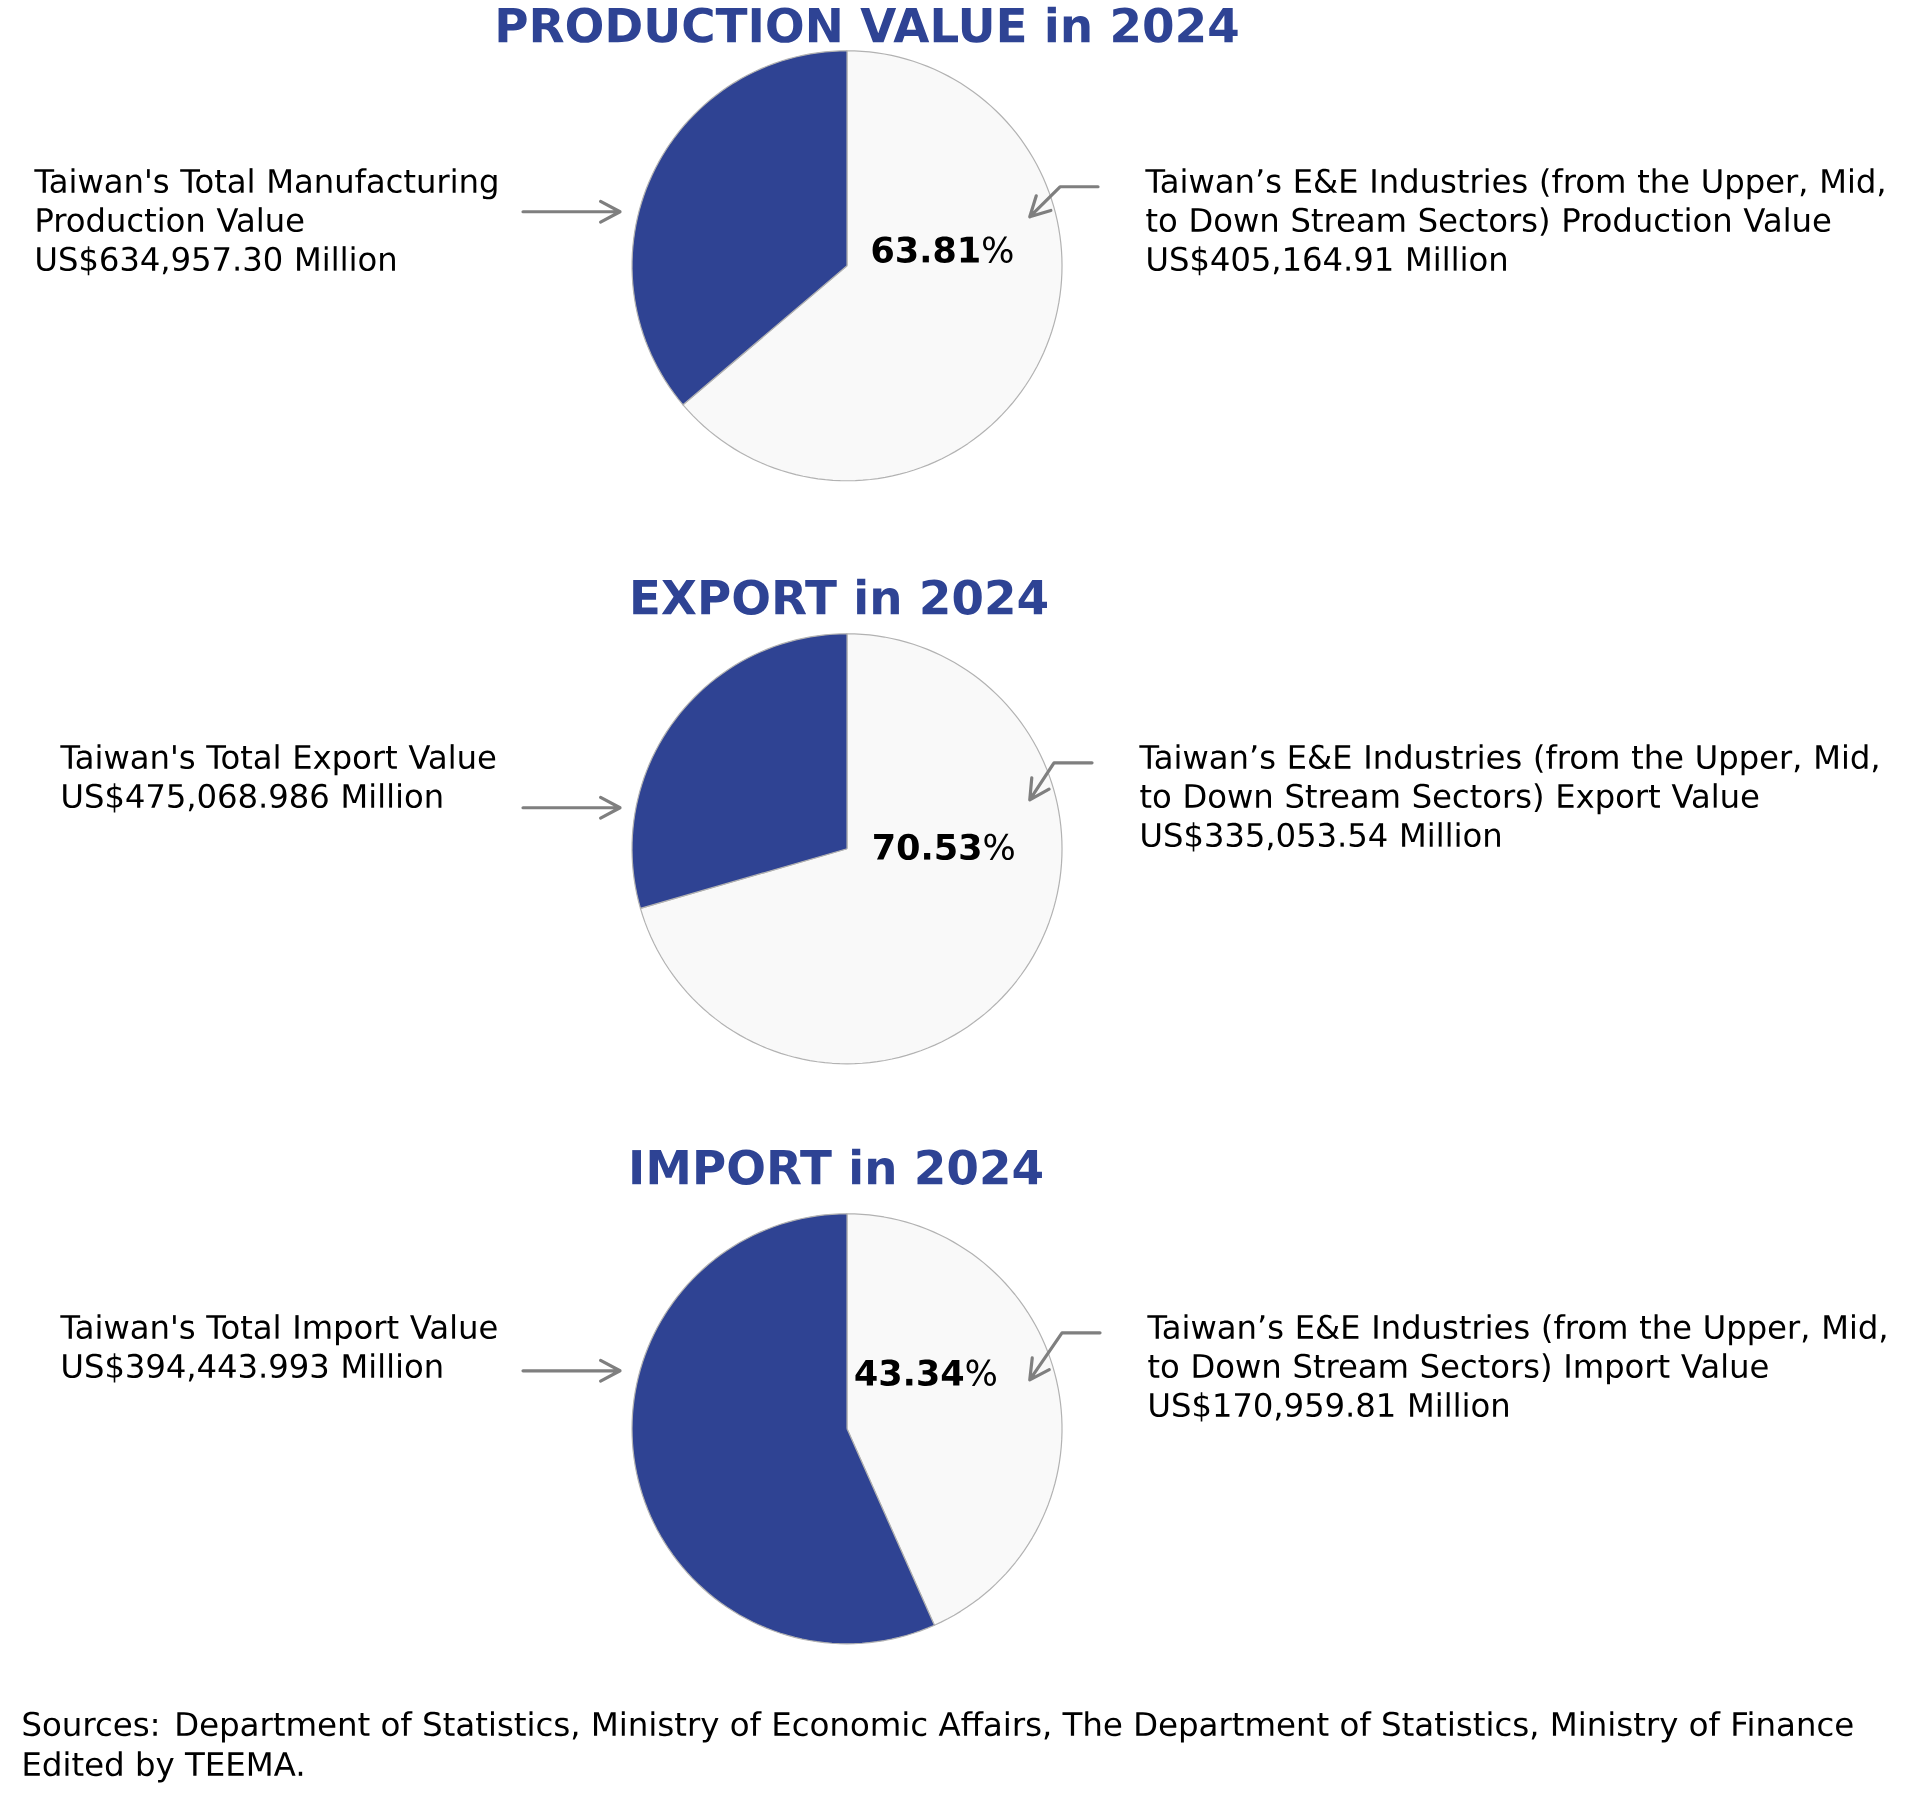 The width and height of the screenshot is (1920, 1801). I want to click on data-label: 63.81%, so click(942, 249).